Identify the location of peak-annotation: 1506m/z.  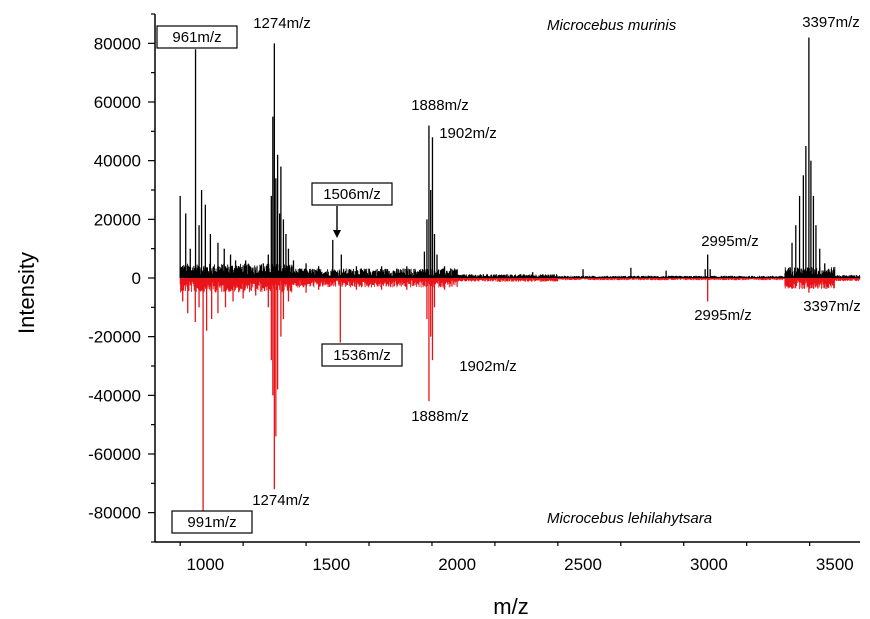
(352, 194).